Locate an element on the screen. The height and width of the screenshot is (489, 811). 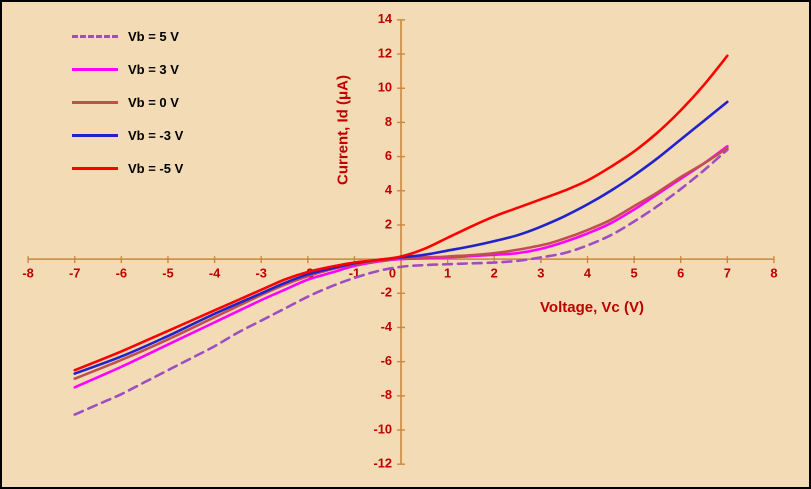
x-axis-tick-label: -4 is located at coordinates (215, 273).